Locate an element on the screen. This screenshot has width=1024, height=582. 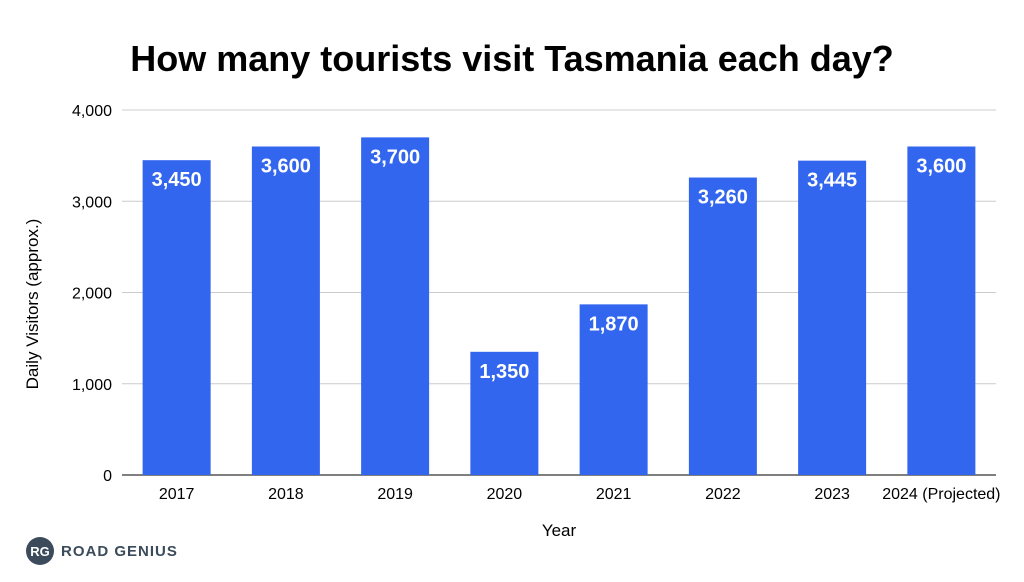
x-tick-label: 2020 is located at coordinates (505, 494).